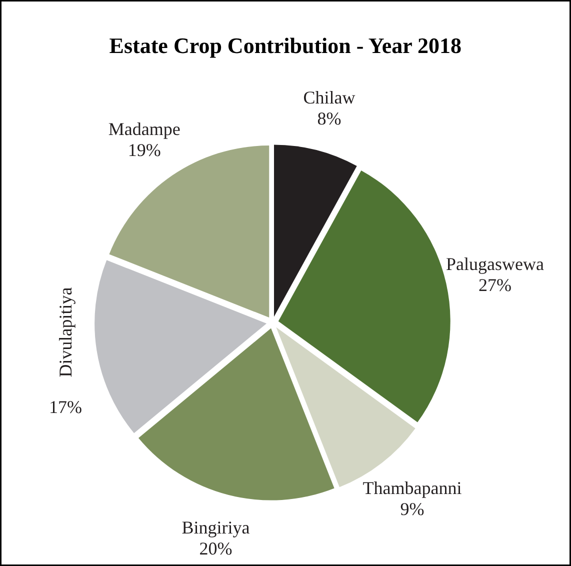 This screenshot has height=566, width=571. I want to click on data-label: 17%, so click(65, 407).